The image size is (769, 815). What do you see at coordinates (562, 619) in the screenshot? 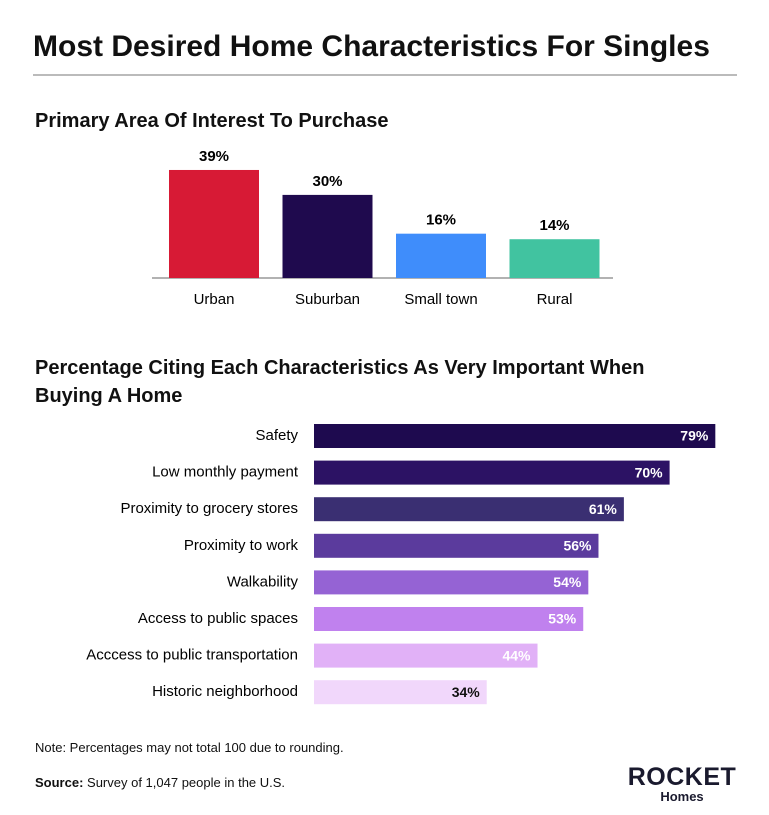
I see `value-label: 53%` at bounding box center [562, 619].